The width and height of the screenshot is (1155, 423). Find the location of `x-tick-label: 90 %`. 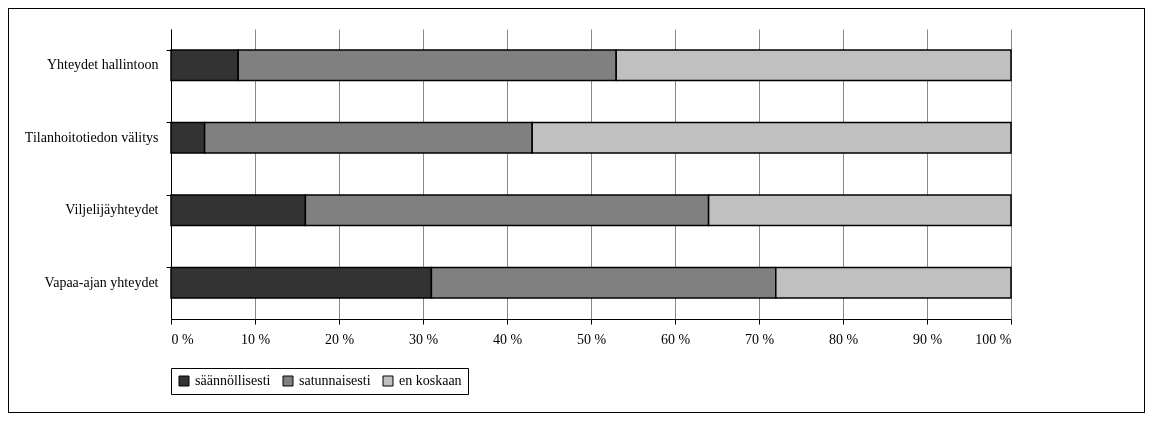

x-tick-label: 90 % is located at coordinates (927, 339).